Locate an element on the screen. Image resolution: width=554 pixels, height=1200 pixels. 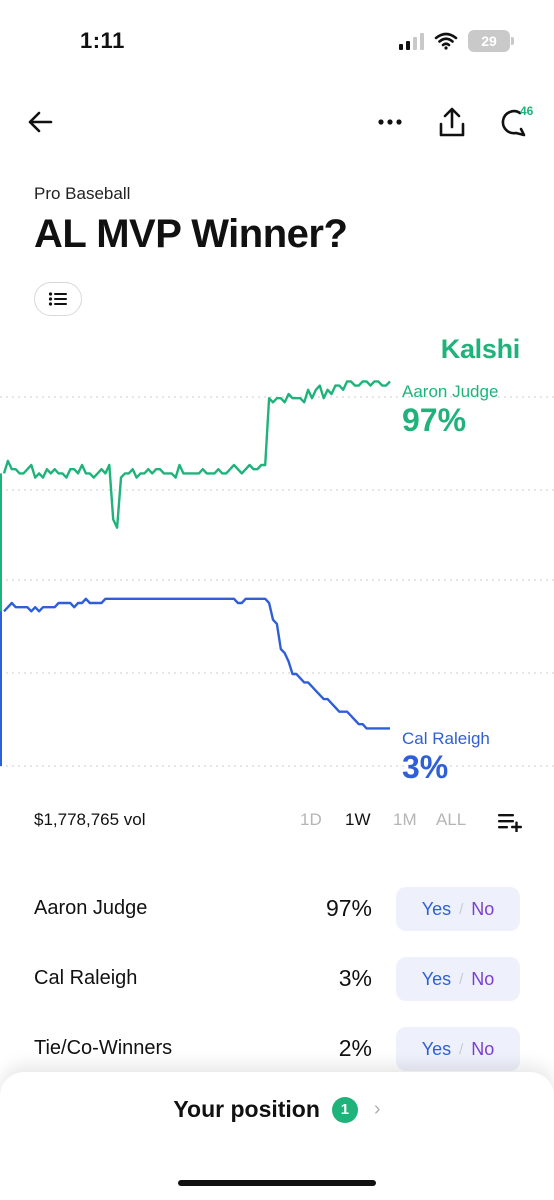
comments-button is located at coordinates (514, 122).